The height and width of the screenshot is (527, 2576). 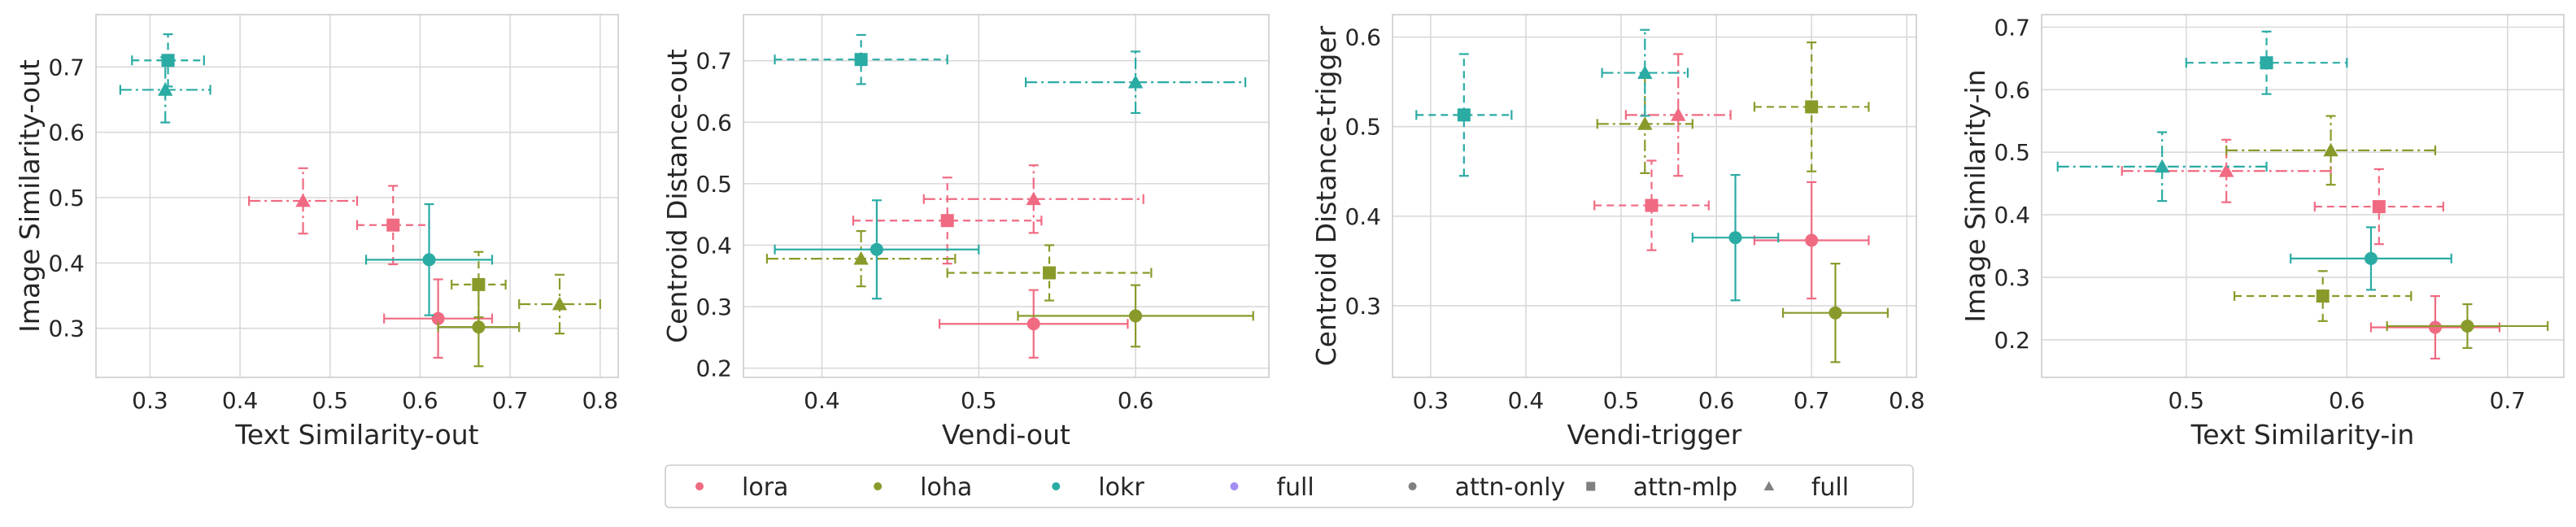 What do you see at coordinates (2302, 435) in the screenshot?
I see `x-axis-label: Text Similarity-in` at bounding box center [2302, 435].